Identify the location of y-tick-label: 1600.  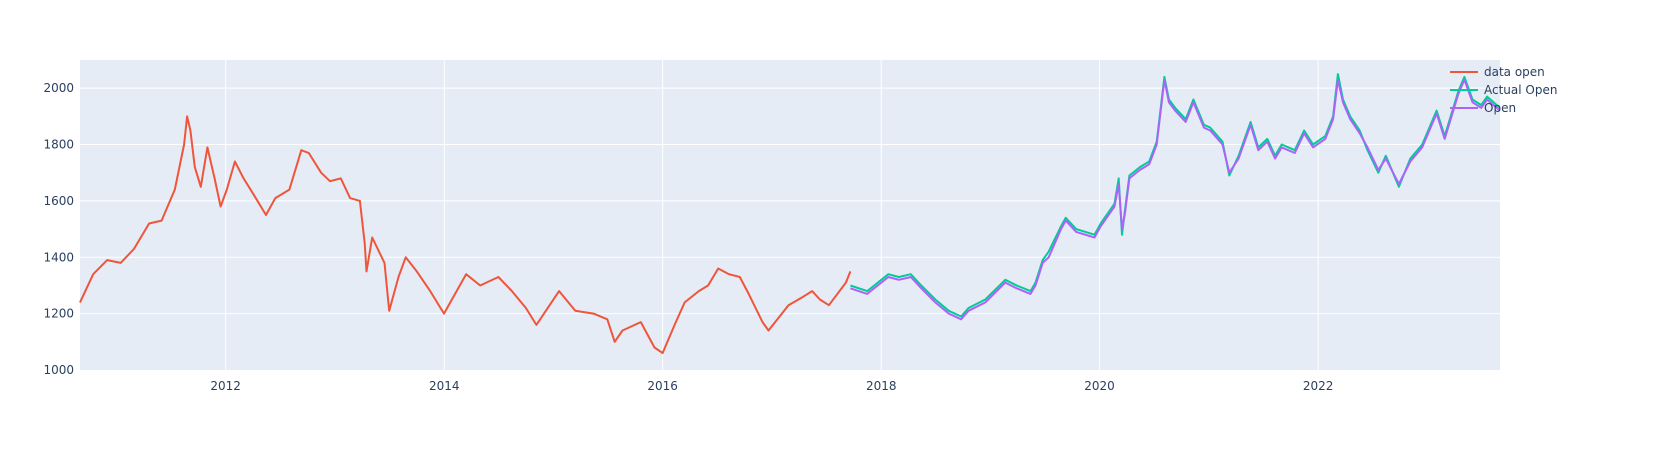
(58, 201).